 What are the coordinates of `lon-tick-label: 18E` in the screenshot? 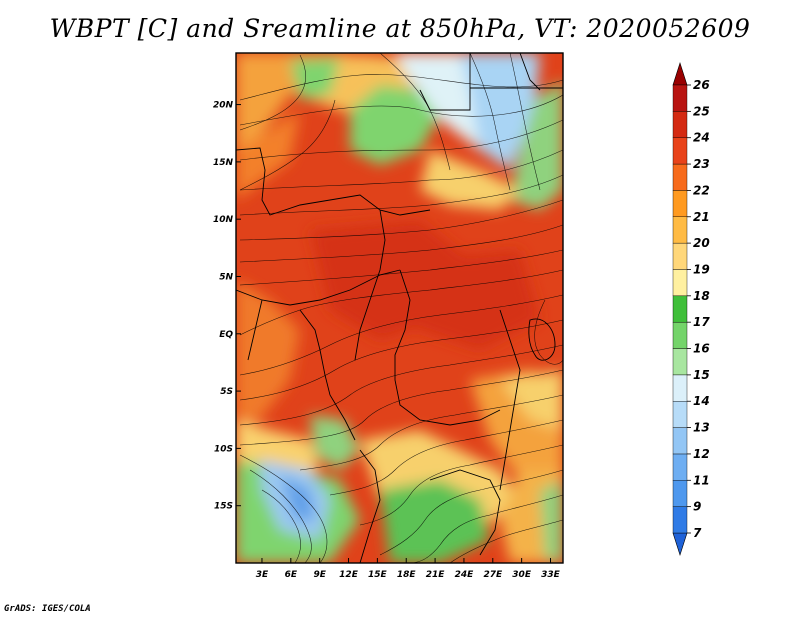 It's located at (407, 575).